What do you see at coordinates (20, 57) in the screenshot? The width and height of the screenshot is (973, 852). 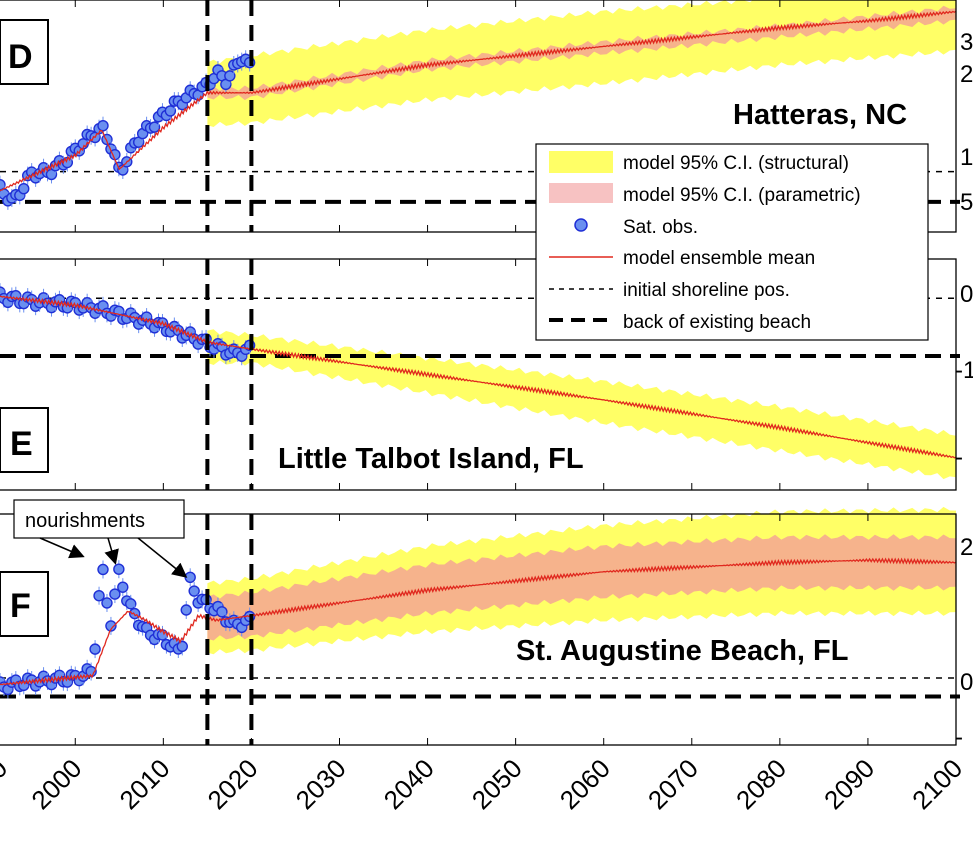 I see `panel-d-label: D` at bounding box center [20, 57].